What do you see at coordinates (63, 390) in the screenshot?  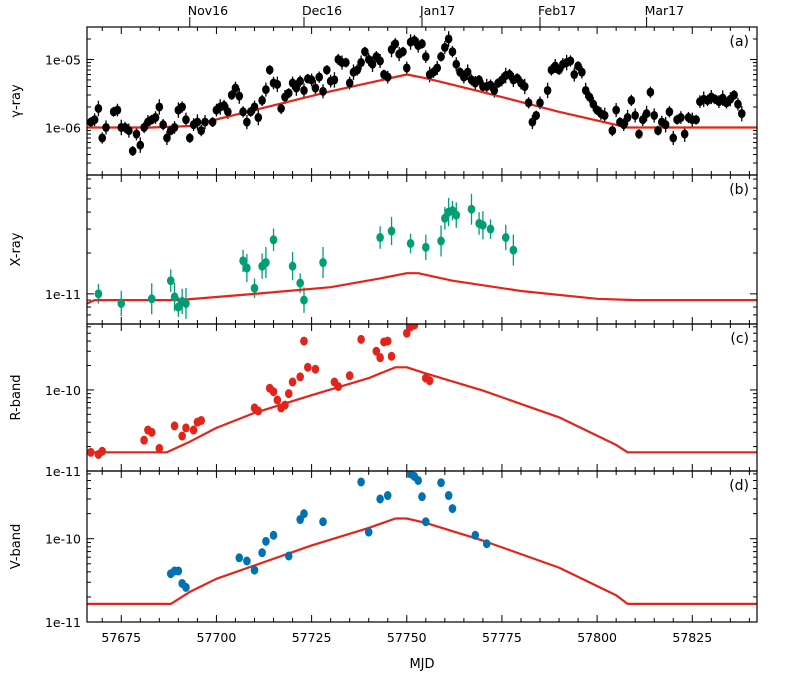 I see `y-tick-label: 1e-10` at bounding box center [63, 390].